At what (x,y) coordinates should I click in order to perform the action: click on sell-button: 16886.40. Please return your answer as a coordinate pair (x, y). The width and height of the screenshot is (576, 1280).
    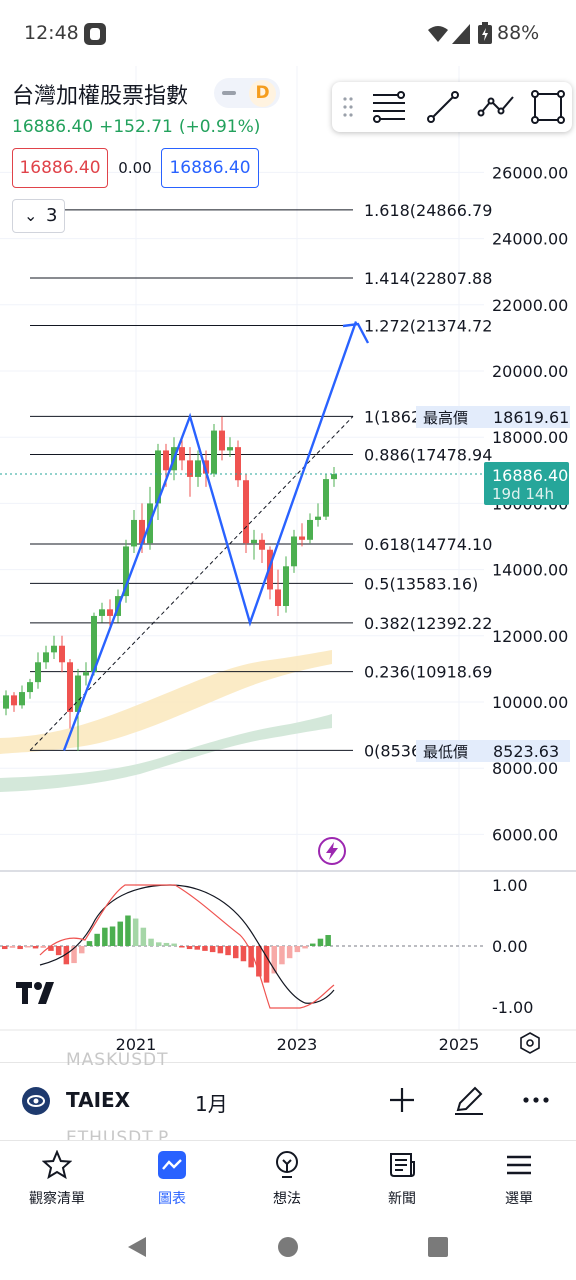
    Looking at the image, I should click on (60, 168).